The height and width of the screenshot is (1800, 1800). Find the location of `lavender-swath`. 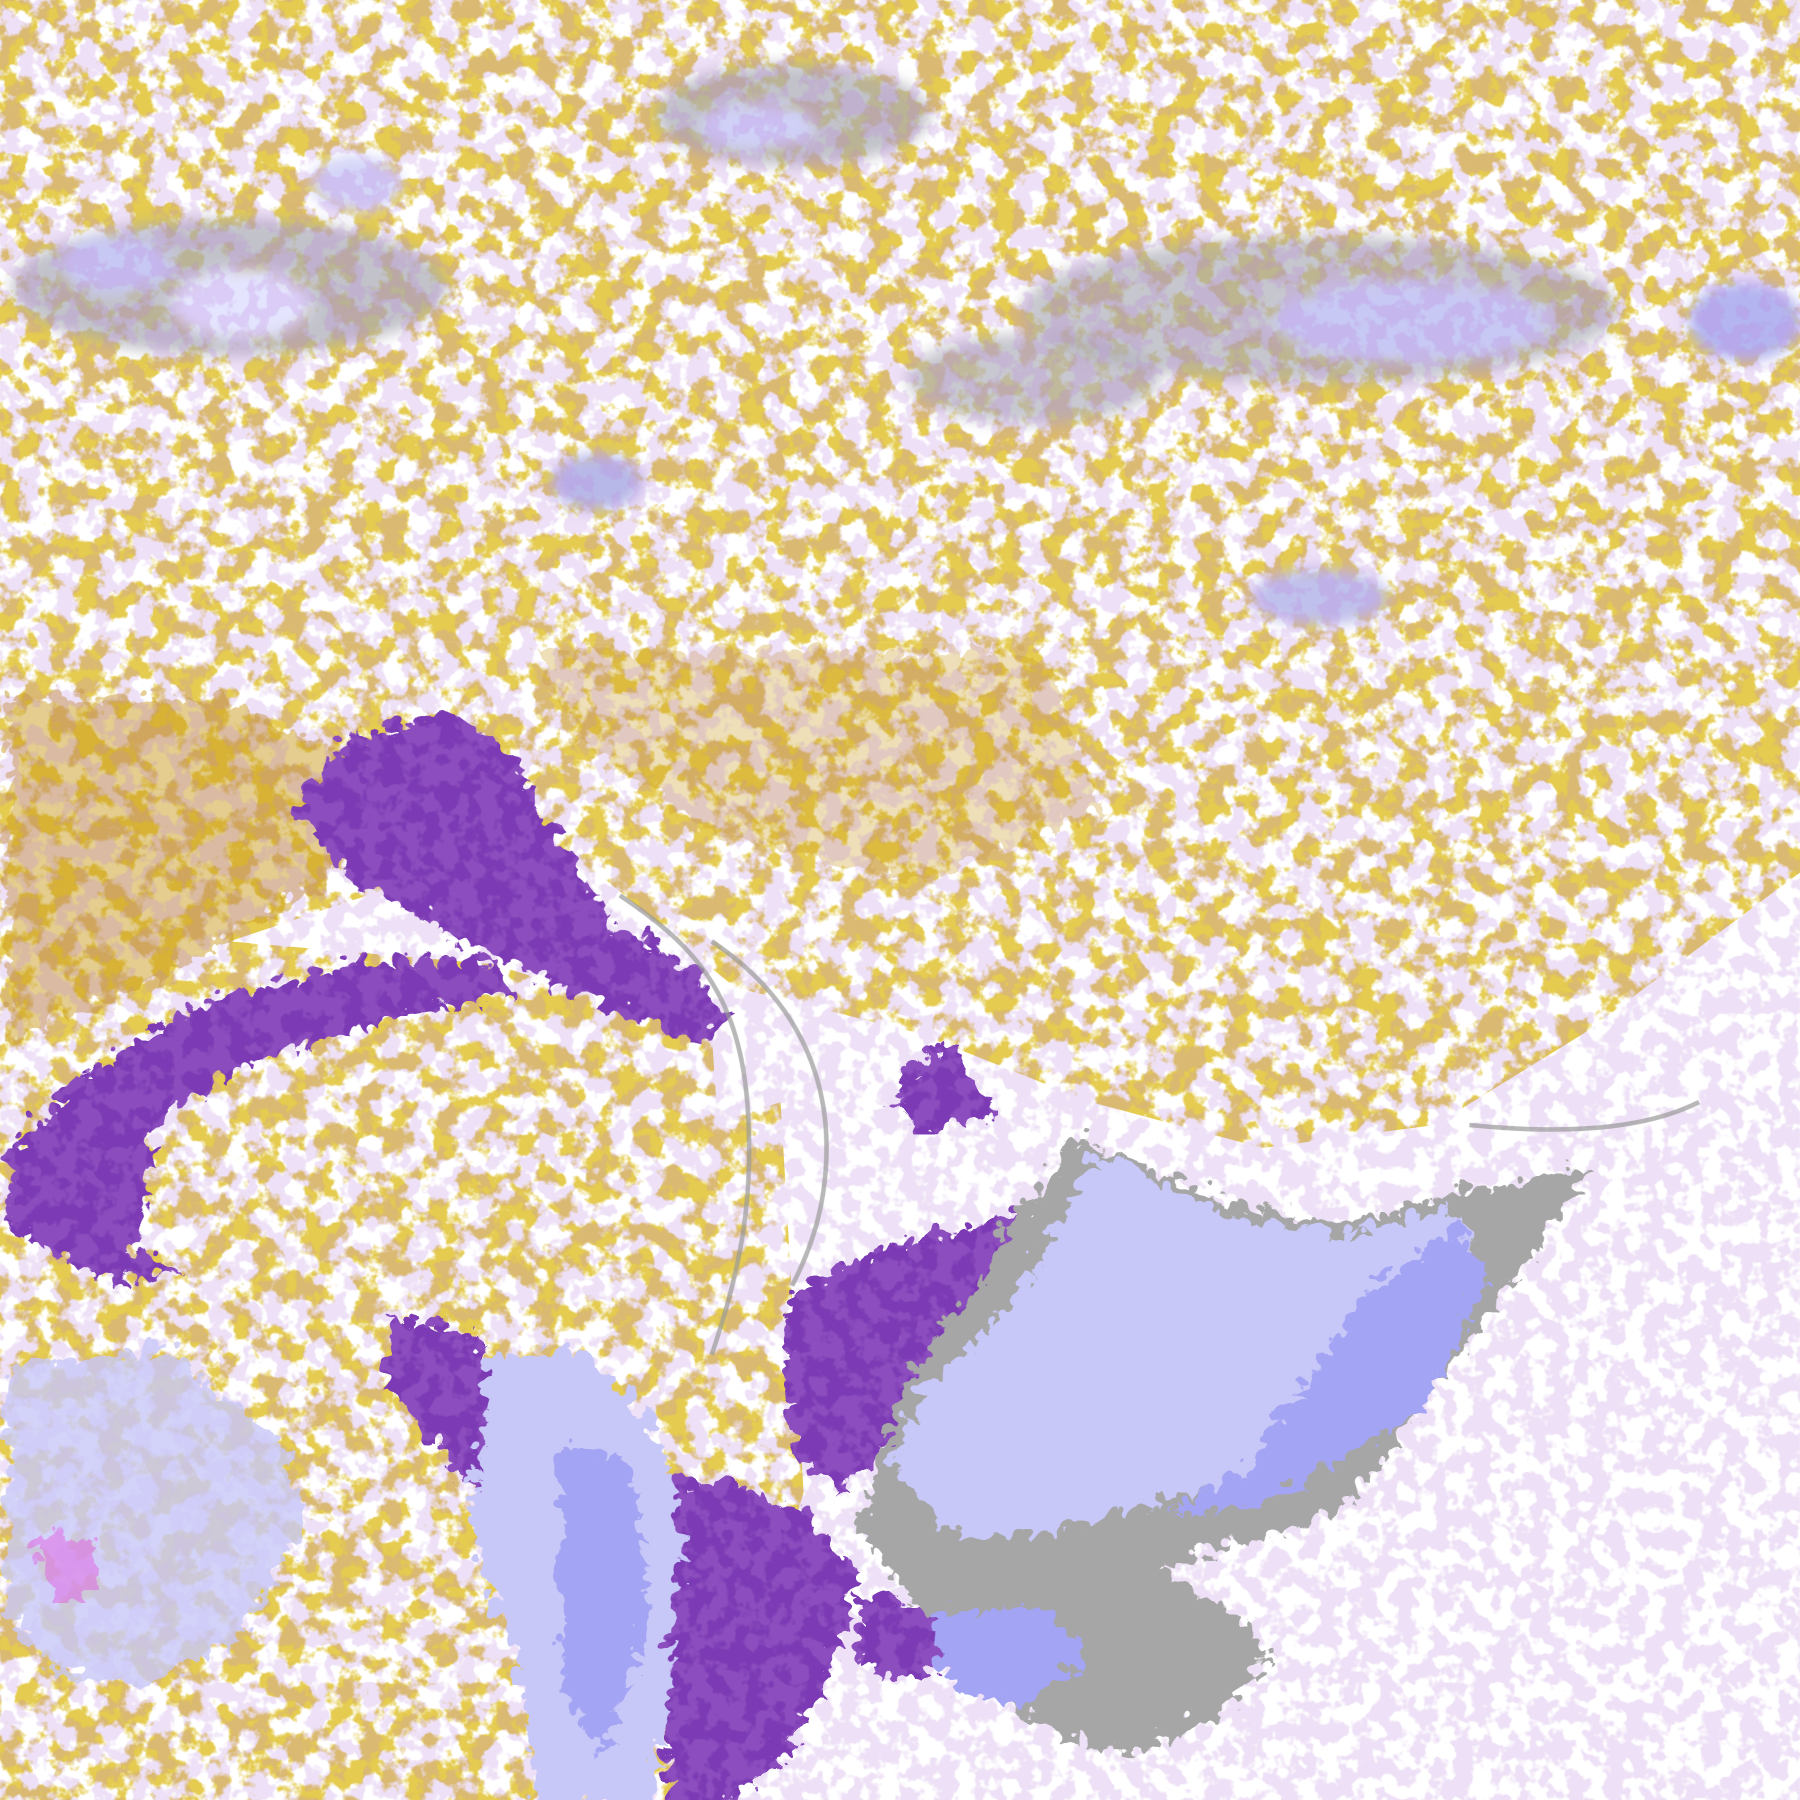

lavender-swath is located at coordinates (1217, 1435).